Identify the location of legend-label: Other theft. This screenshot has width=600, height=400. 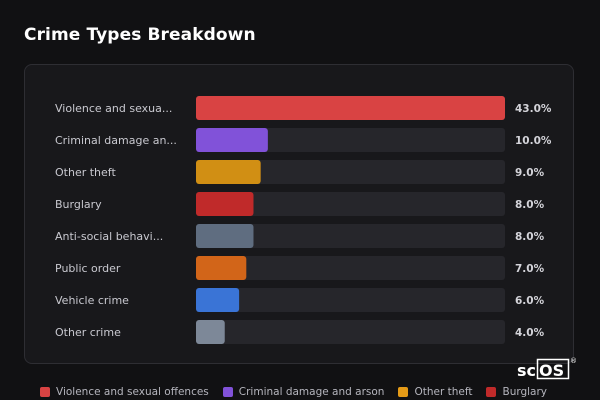
(443, 392).